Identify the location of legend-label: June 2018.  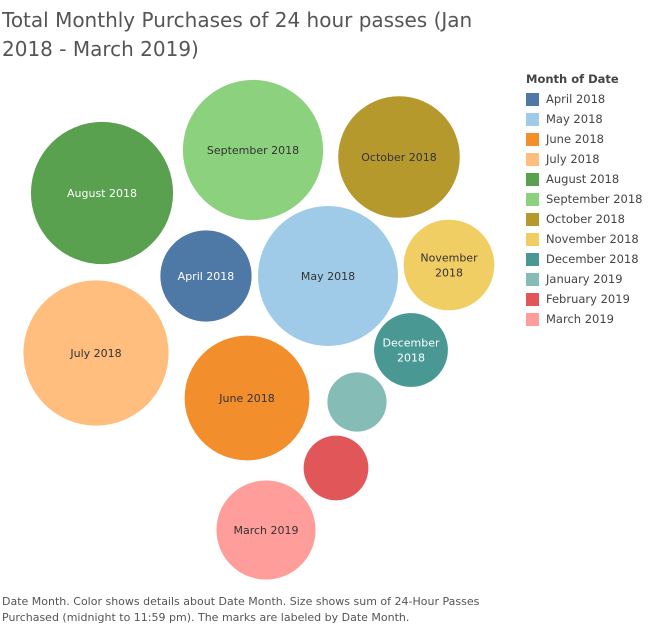
(575, 139).